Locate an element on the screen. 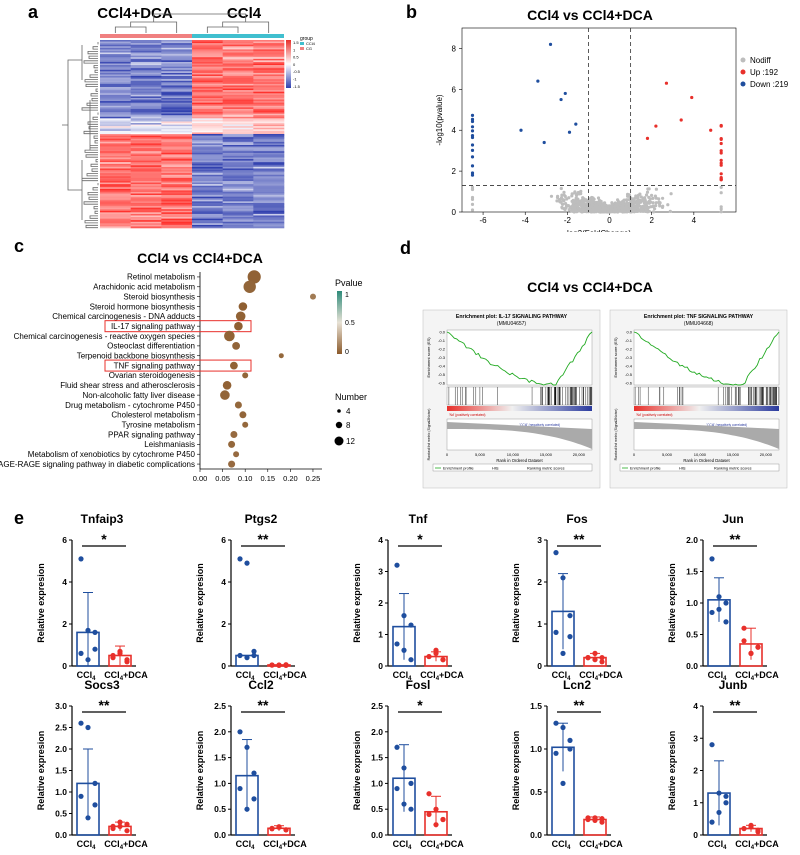 The width and height of the screenshot is (800, 855). gene-title: Socs3 is located at coordinates (102, 685).